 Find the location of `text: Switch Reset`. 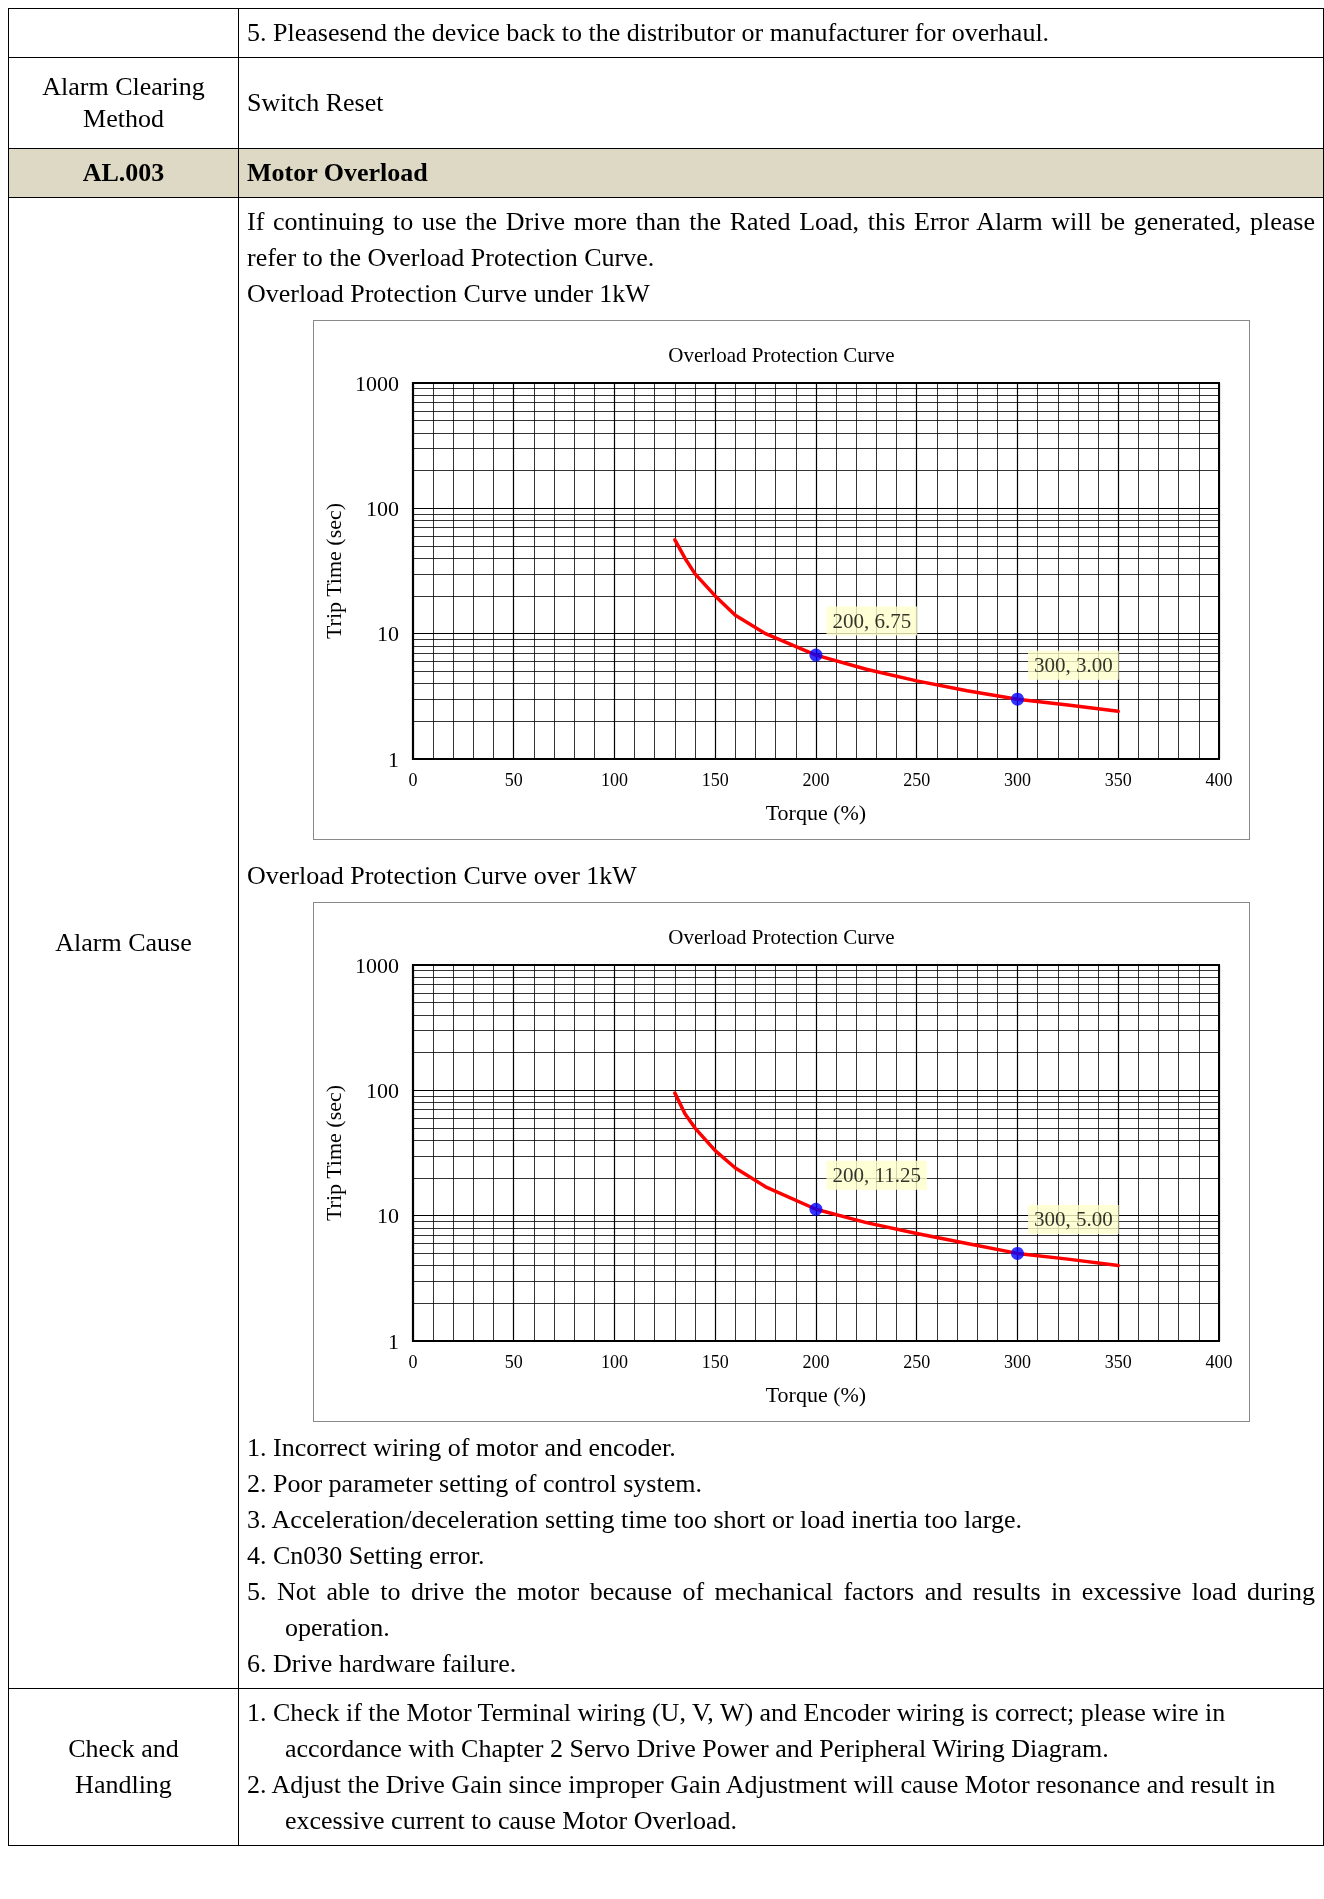

text: Switch Reset is located at coordinates (781, 103).